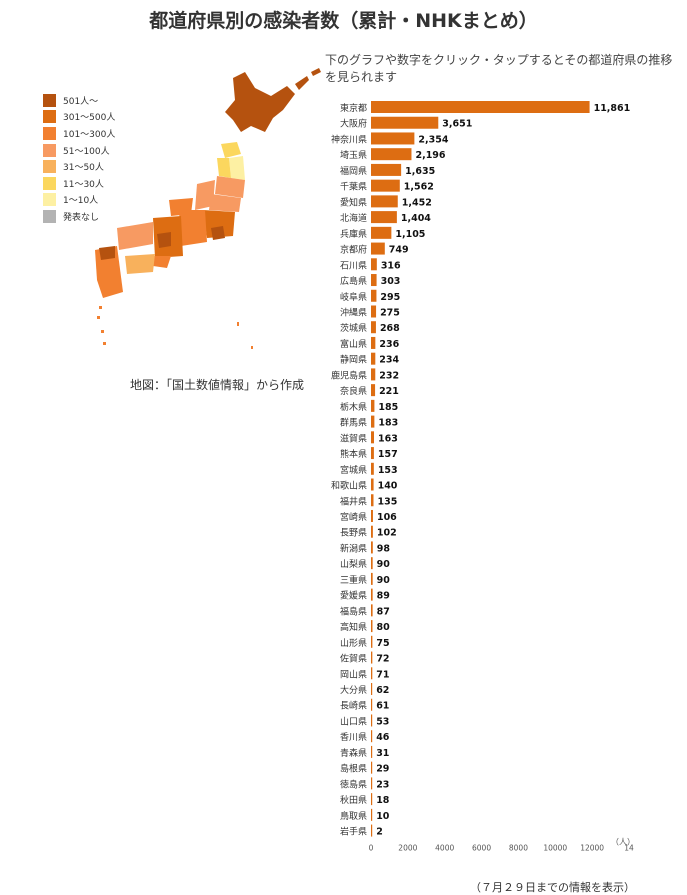  What do you see at coordinates (388, 470) in the screenshot?
I see `value-label: 153` at bounding box center [388, 470].